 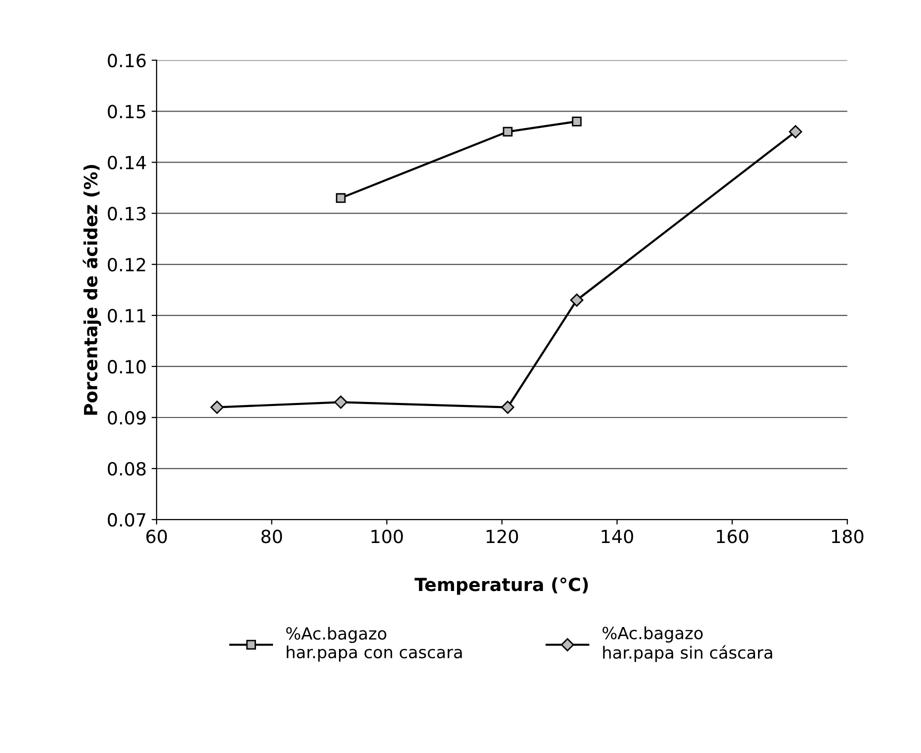 I want to click on x-tick-label: 120, so click(x=502, y=537).